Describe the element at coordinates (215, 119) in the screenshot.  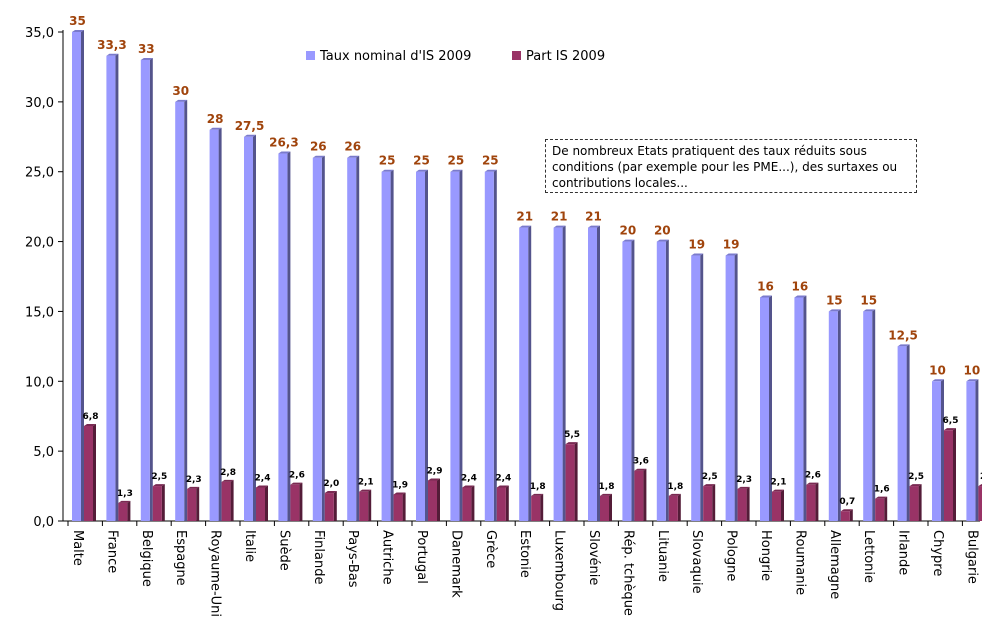
I see `data-label-taux: 28` at that location.